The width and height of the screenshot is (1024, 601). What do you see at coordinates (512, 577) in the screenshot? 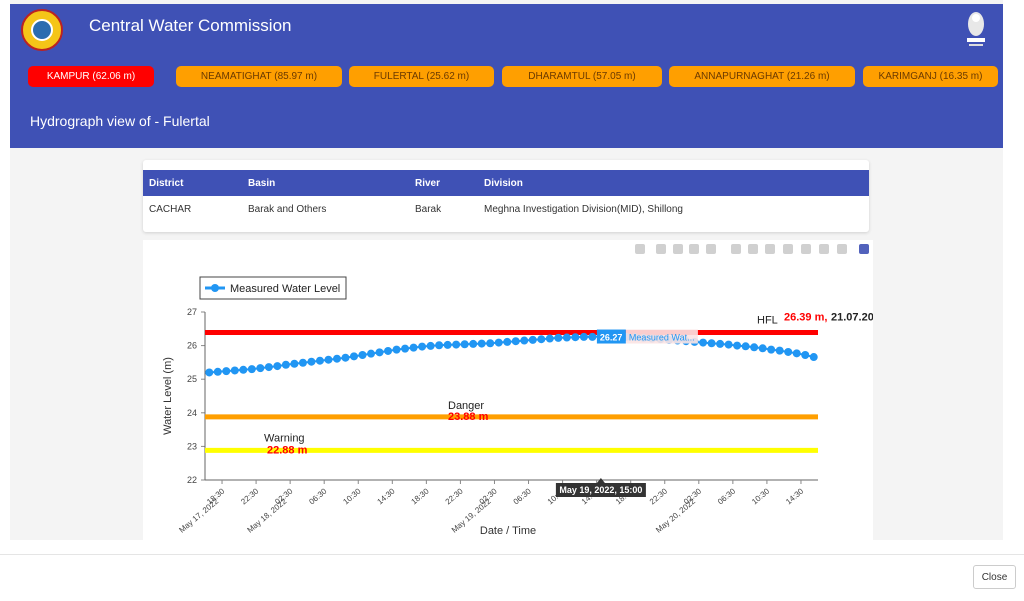
I see `modal-footer: Close` at bounding box center [512, 577].